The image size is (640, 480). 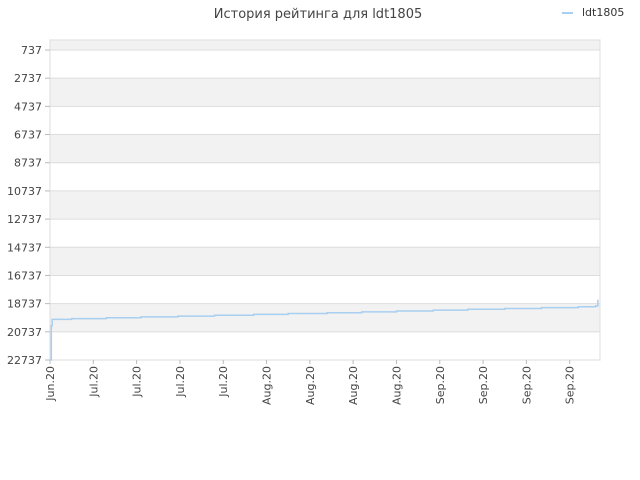 What do you see at coordinates (24, 219) in the screenshot?
I see `y-tick-label: 12737` at bounding box center [24, 219].